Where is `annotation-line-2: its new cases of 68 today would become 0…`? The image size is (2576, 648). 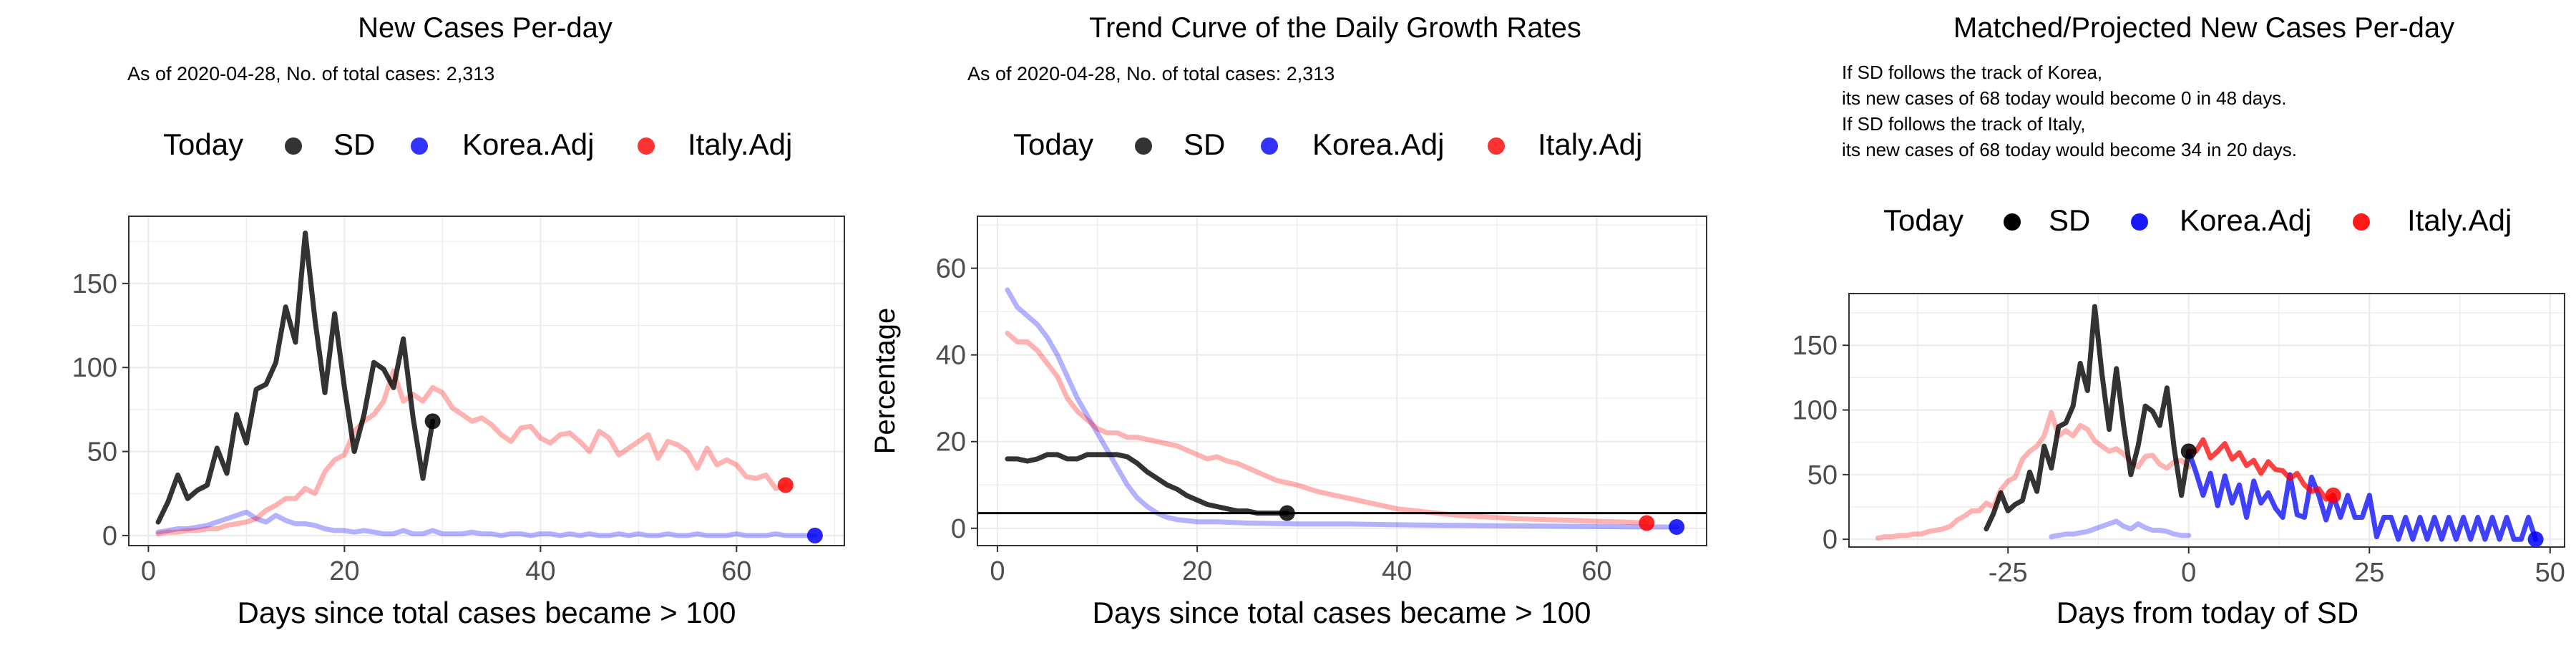 annotation-line-2: its new cases of 68 today would become 0… is located at coordinates (2064, 98).